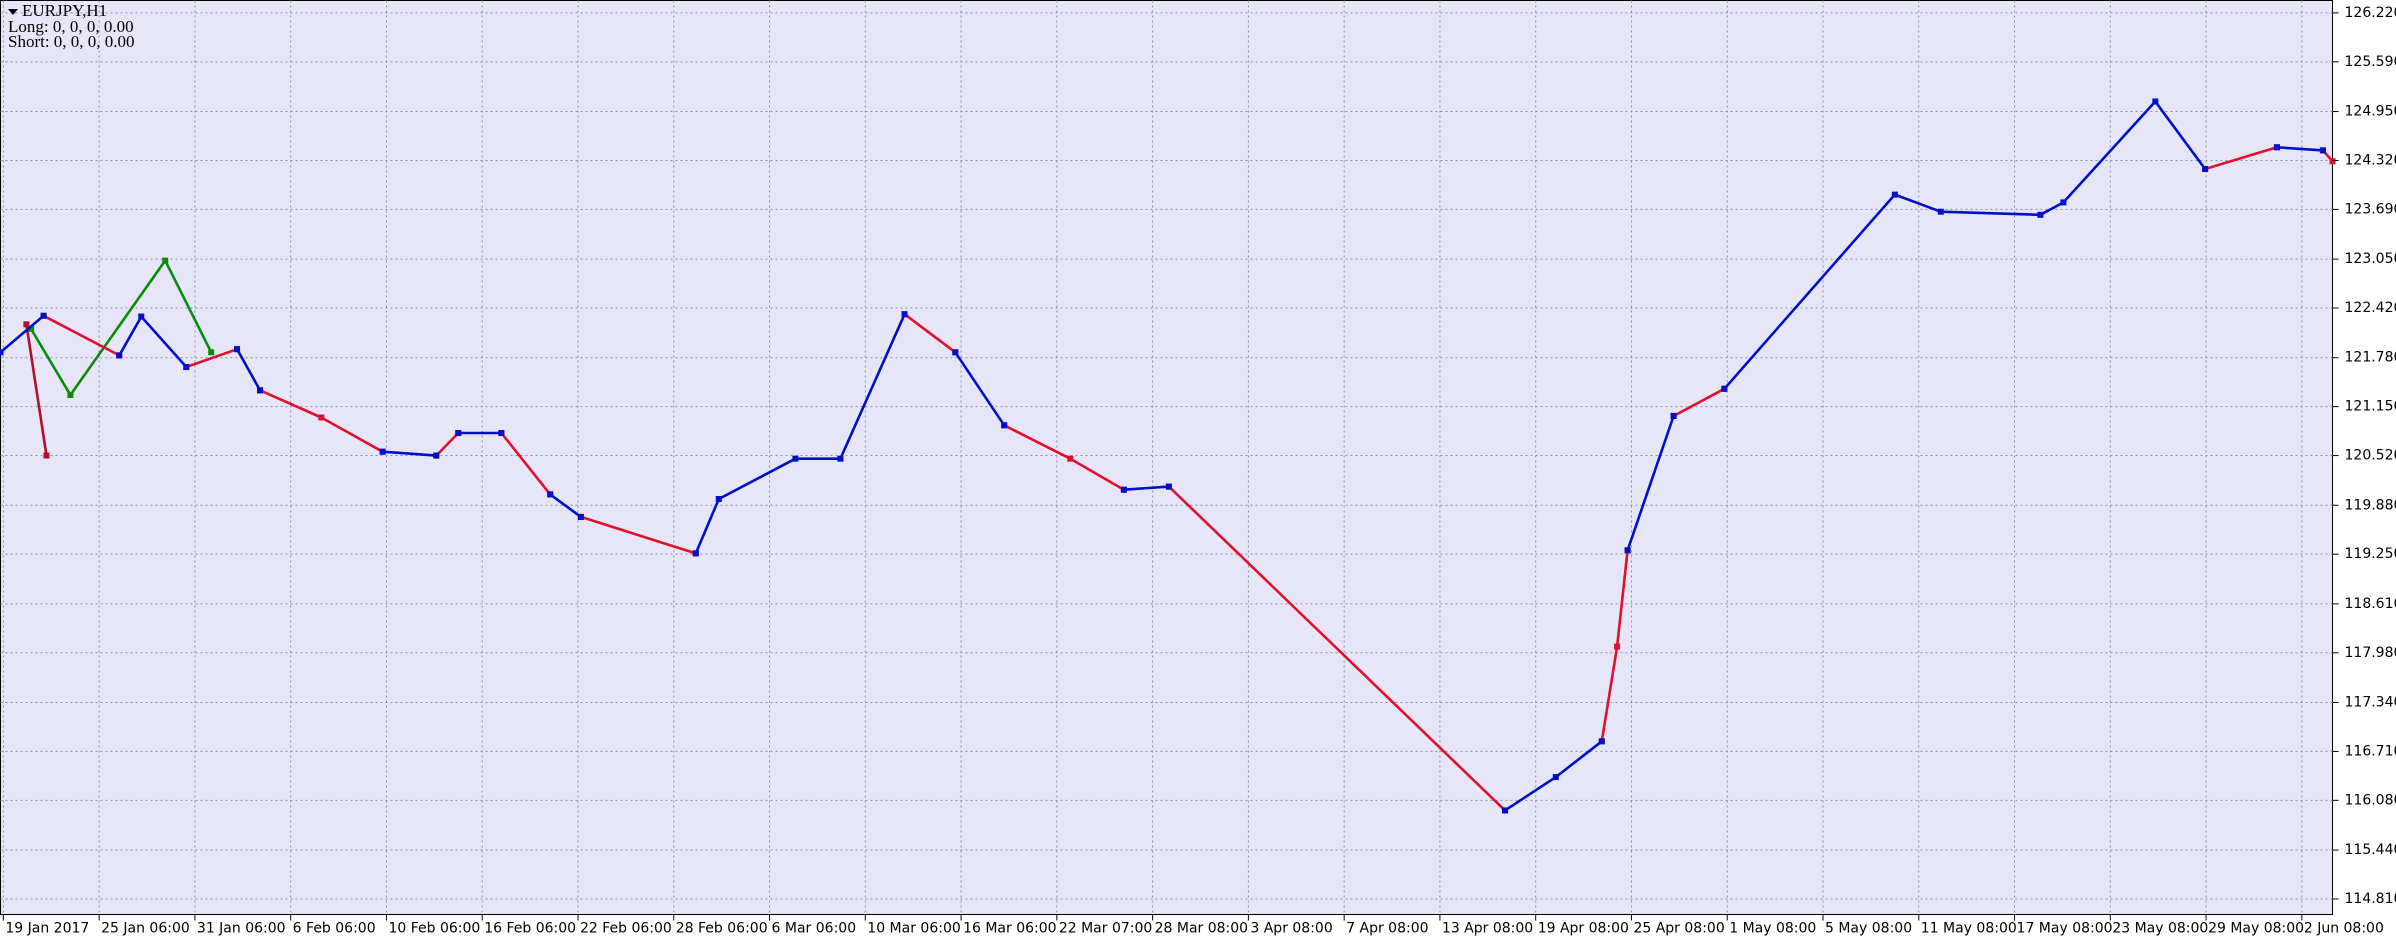 The height and width of the screenshot is (939, 2396). What do you see at coordinates (2370, 13) in the screenshot?
I see `y-tick-label: 126.220` at bounding box center [2370, 13].